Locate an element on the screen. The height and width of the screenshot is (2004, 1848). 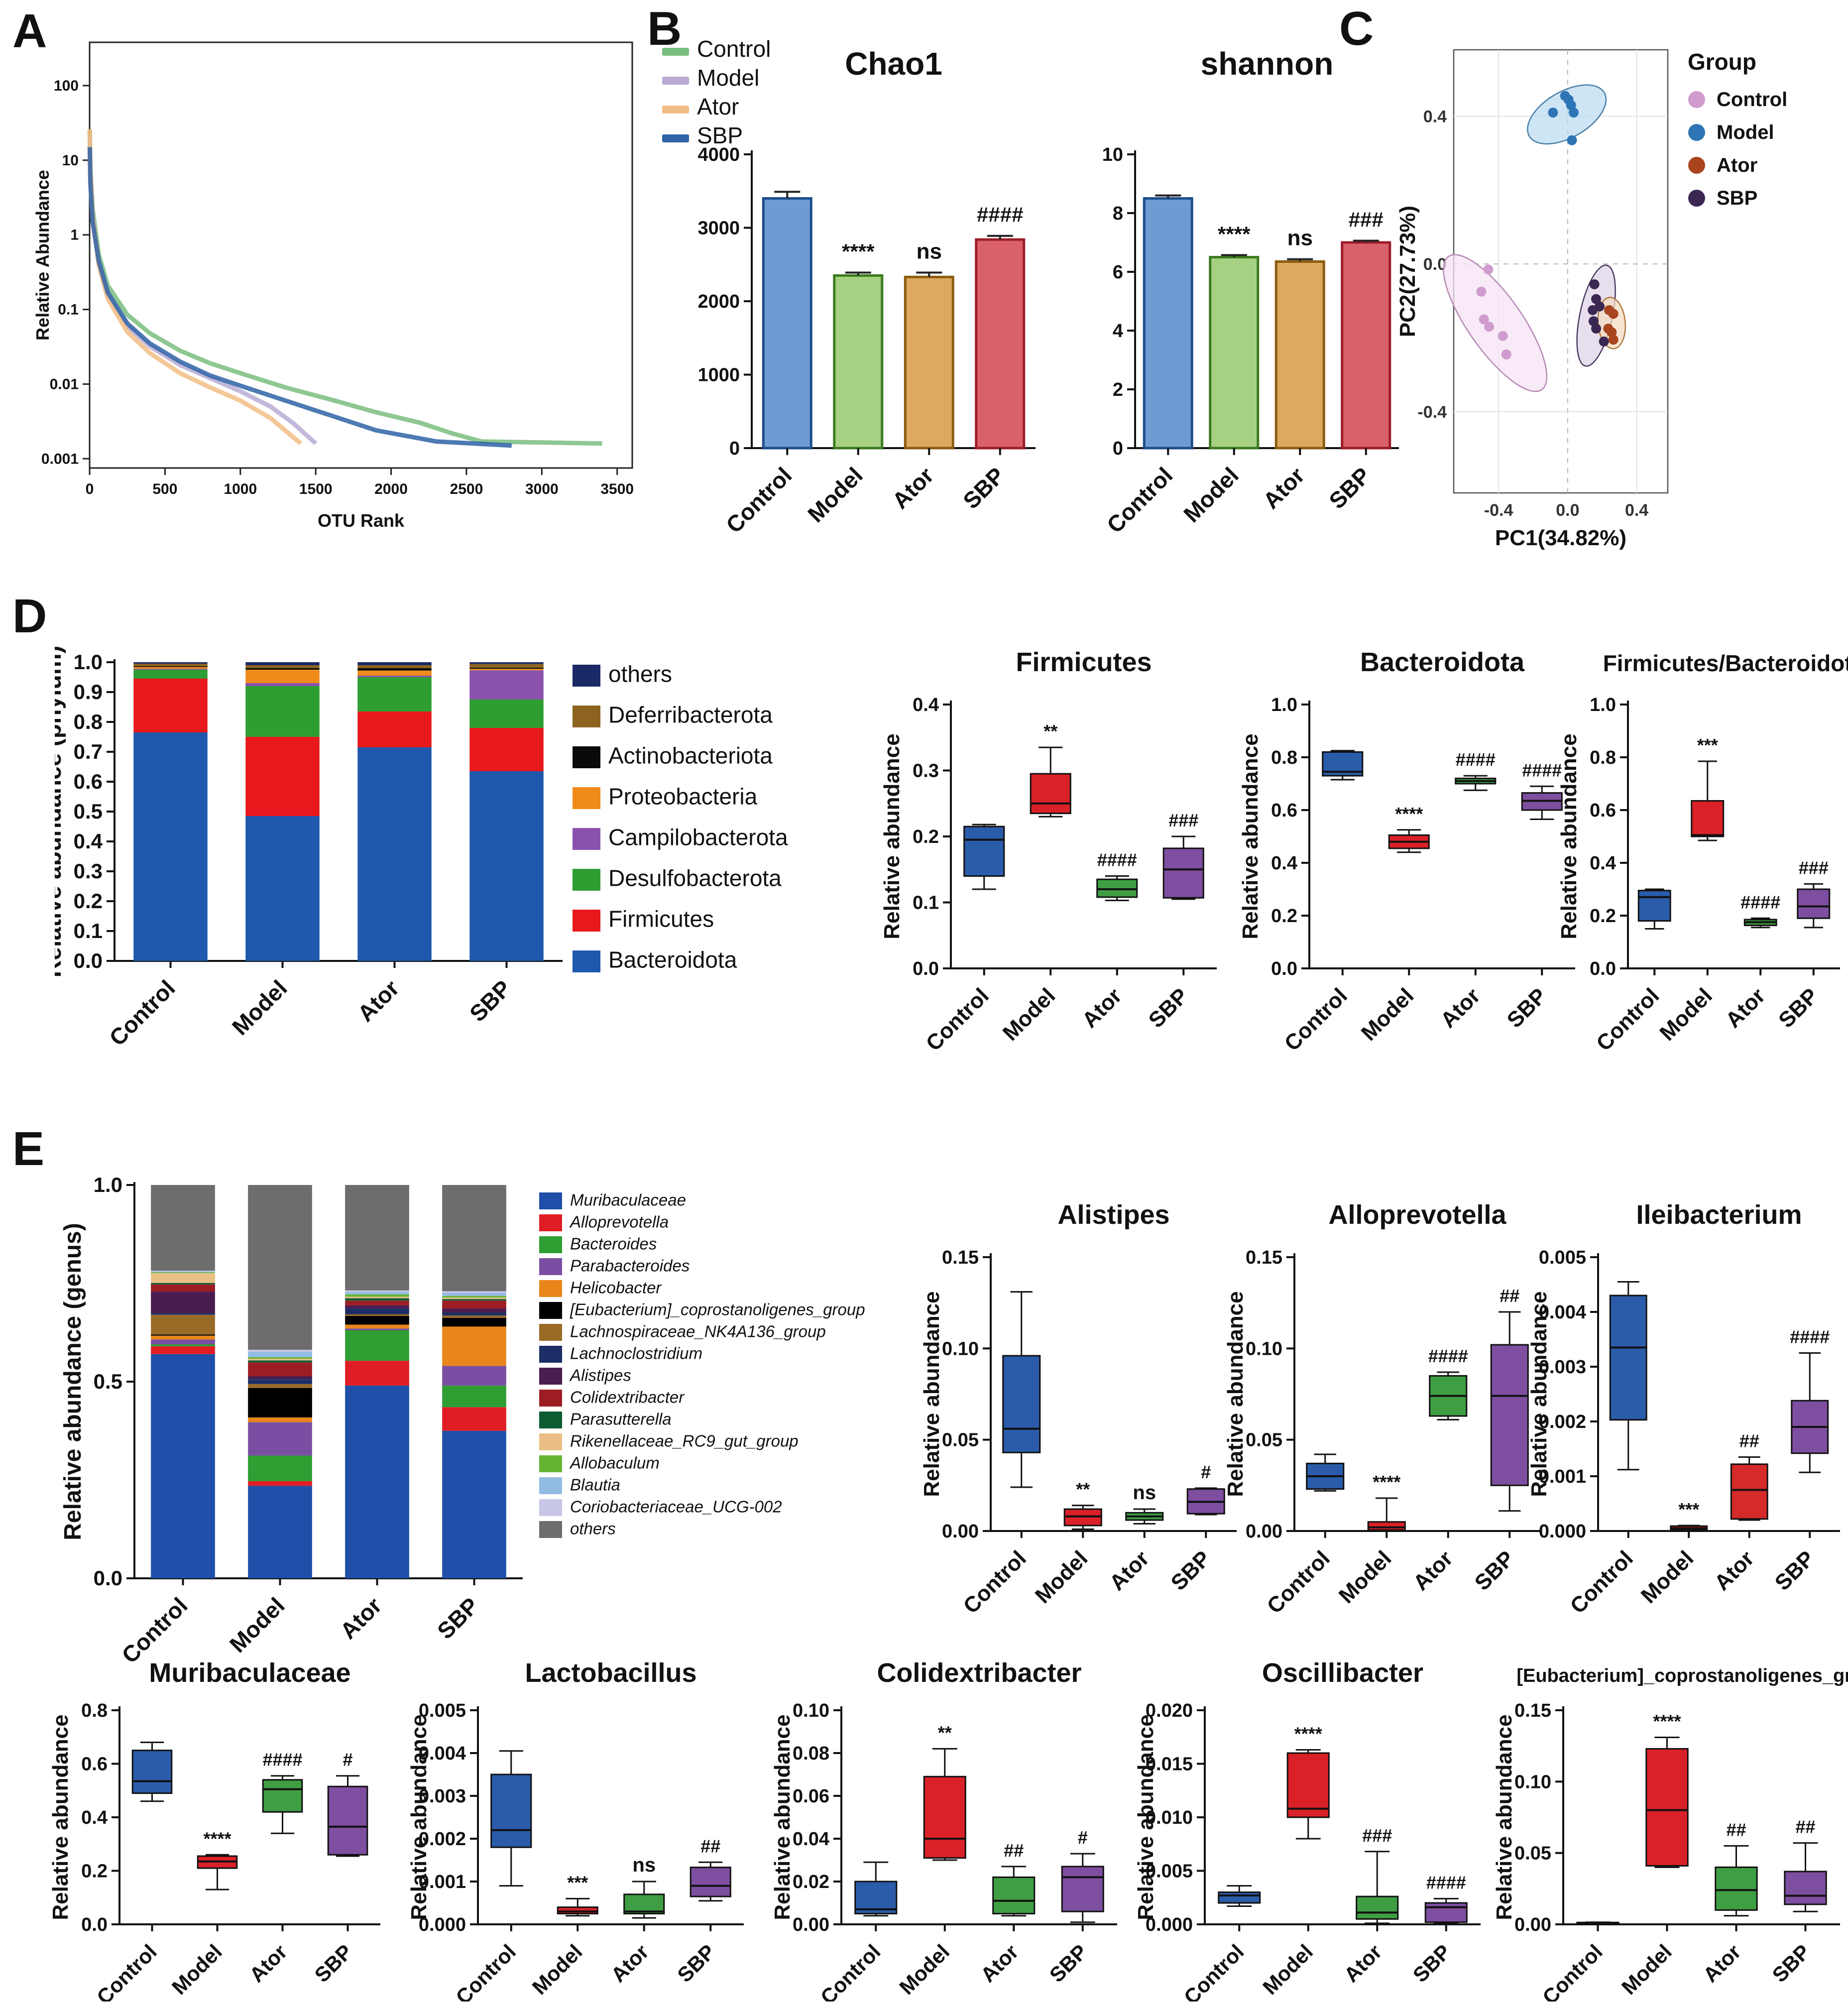
panel-label-e: E is located at coordinates (28, 1149).